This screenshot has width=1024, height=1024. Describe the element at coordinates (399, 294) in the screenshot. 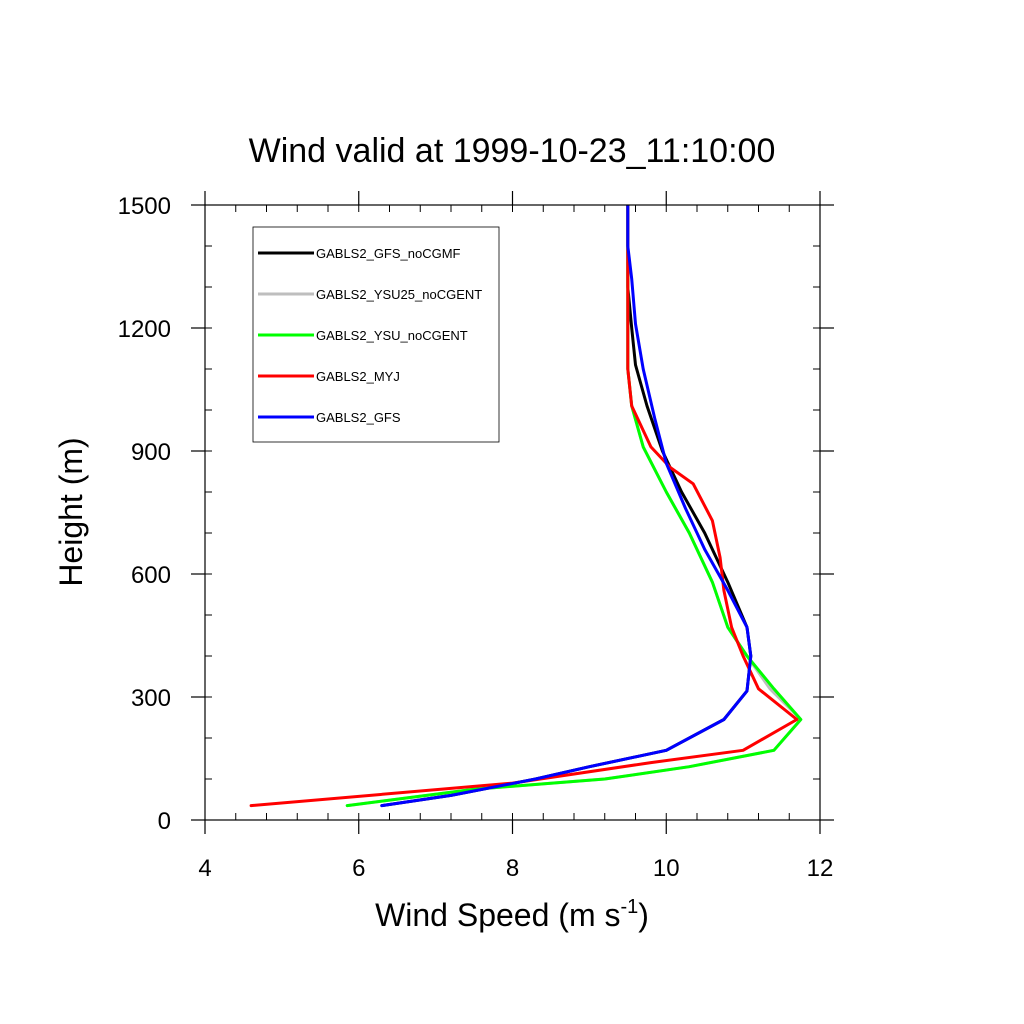

I see `legend-label-gabls2-ysu25-nocgent: GABLS2_YSU25_noCGENT` at that location.